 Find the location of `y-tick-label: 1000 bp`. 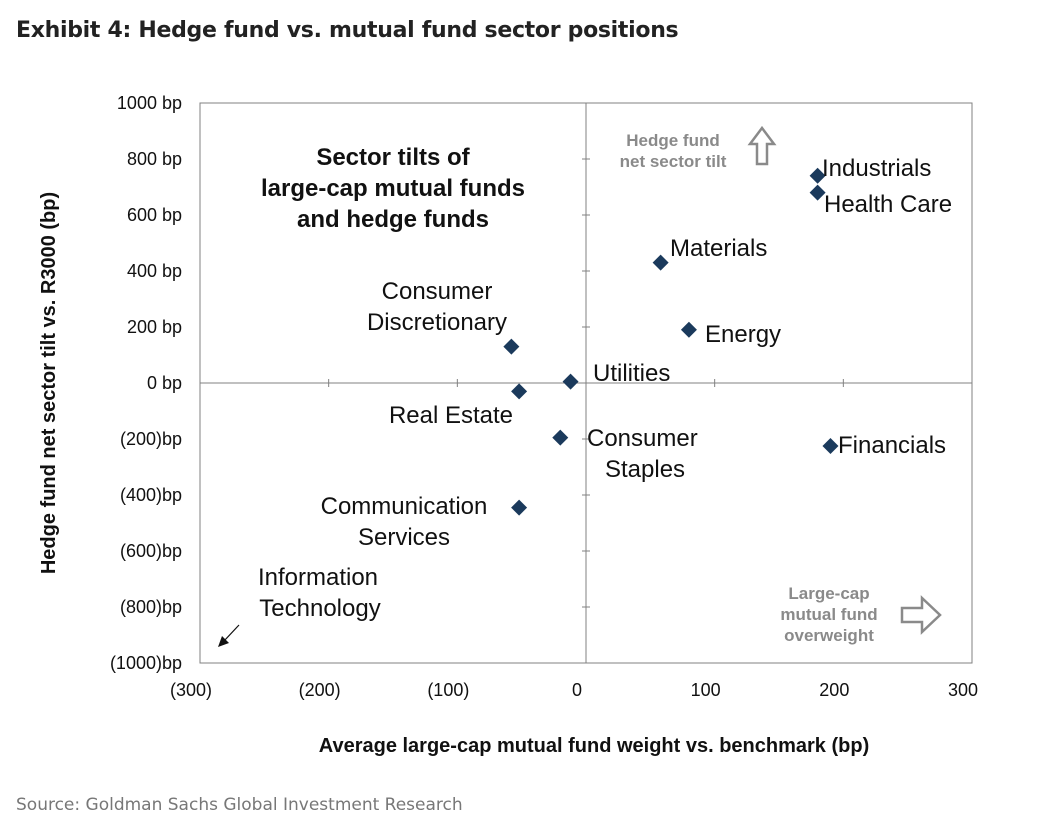

y-tick-label: 1000 bp is located at coordinates (149, 103).